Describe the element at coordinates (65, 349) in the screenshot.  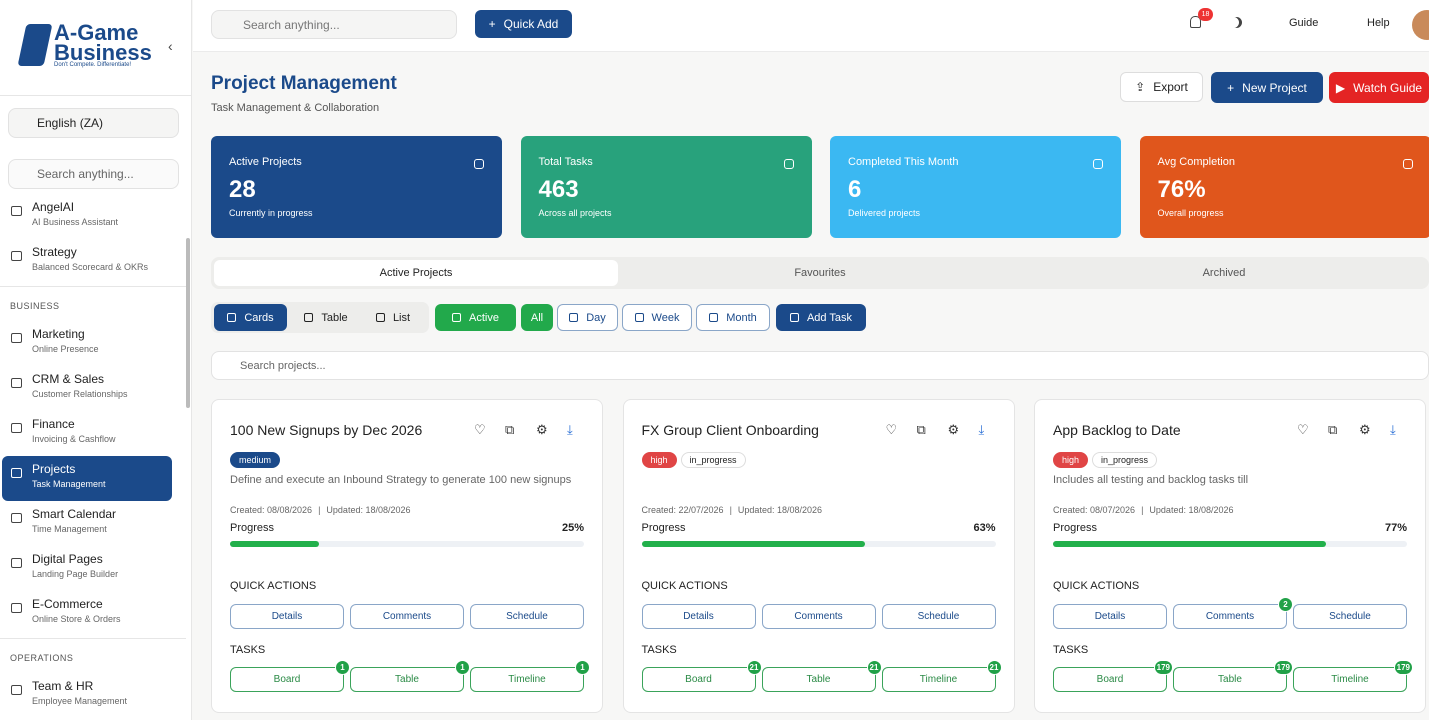
I see `nav-subtitle: Online Presence` at that location.